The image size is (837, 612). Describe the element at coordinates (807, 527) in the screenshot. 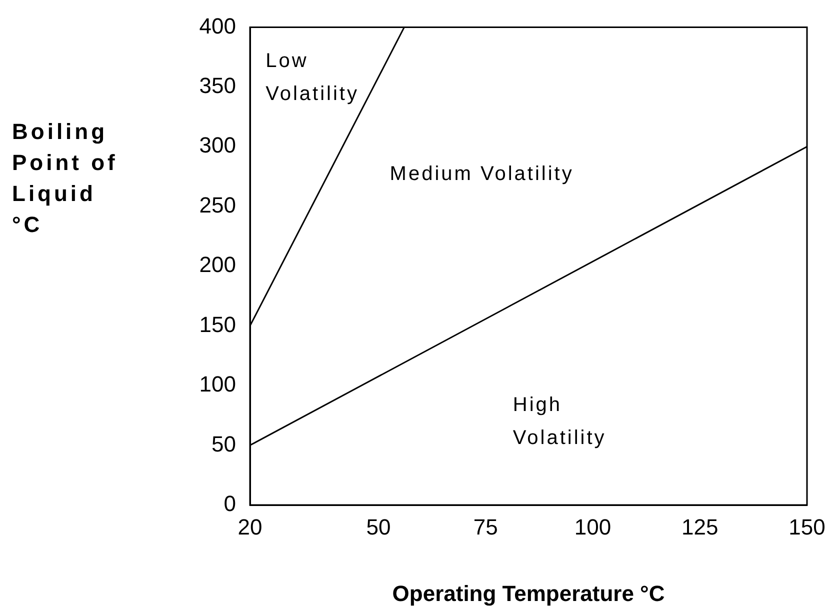

I see `x-tick-label: 150` at that location.